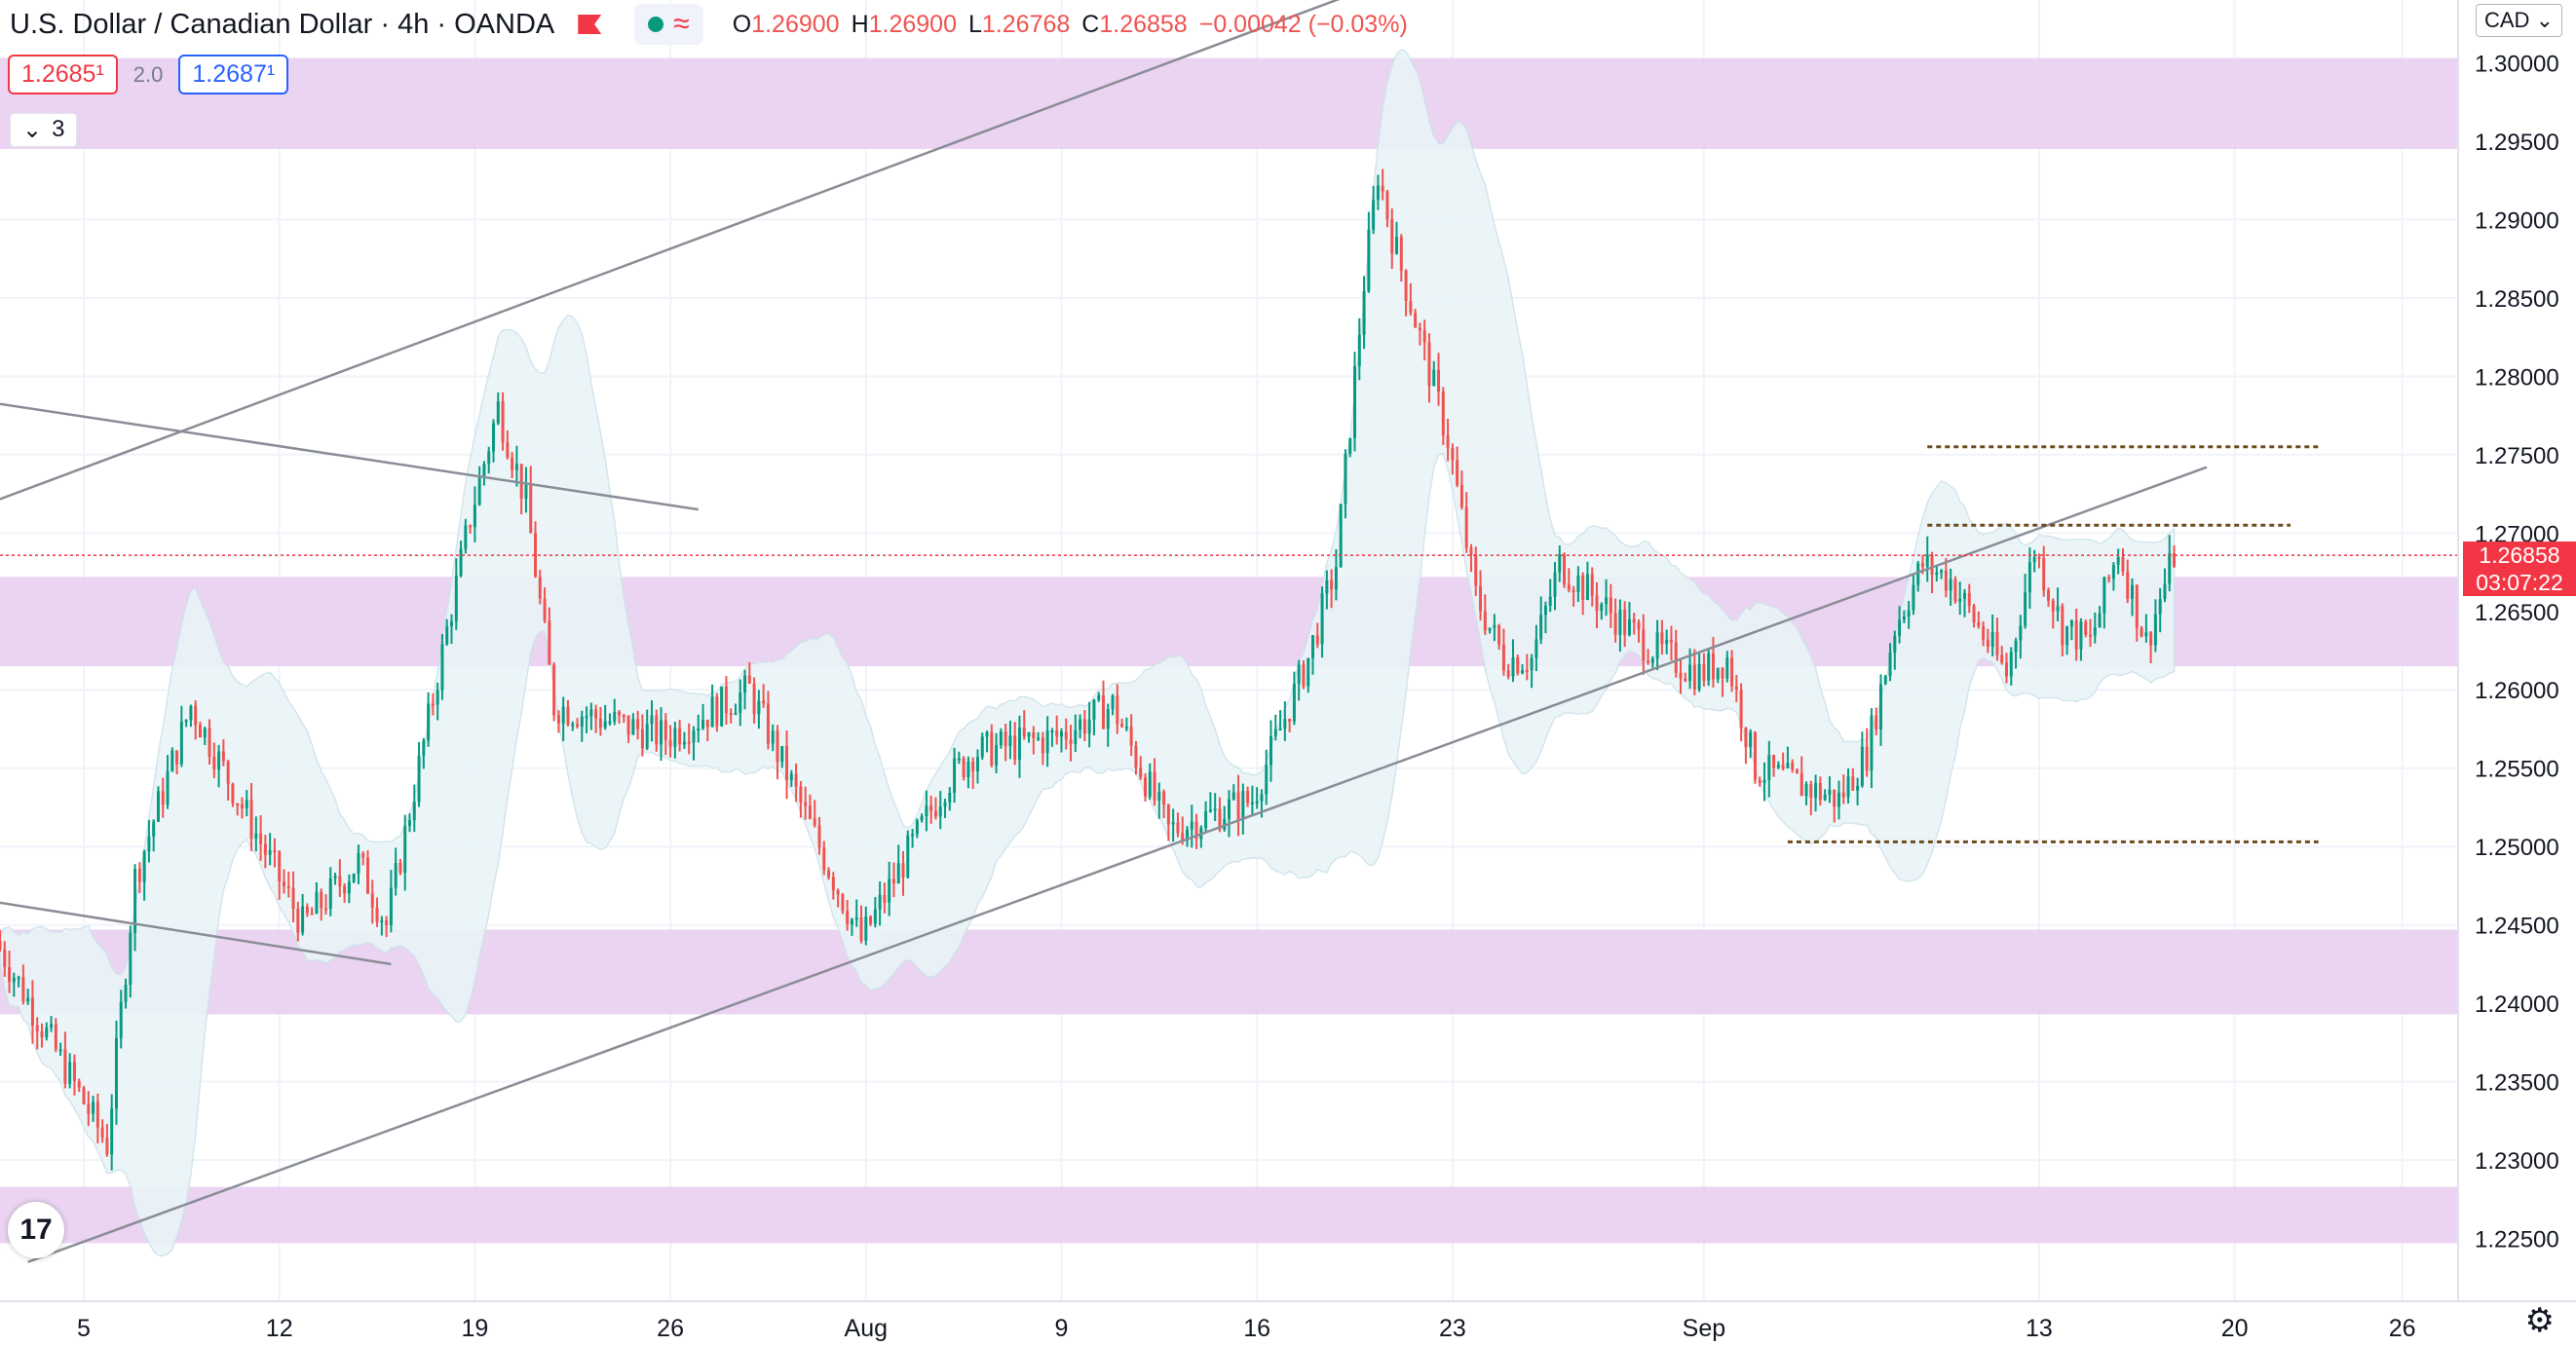 The image size is (2576, 1346). What do you see at coordinates (2519, 20) in the screenshot?
I see `currency-select: CAD ⌄` at bounding box center [2519, 20].